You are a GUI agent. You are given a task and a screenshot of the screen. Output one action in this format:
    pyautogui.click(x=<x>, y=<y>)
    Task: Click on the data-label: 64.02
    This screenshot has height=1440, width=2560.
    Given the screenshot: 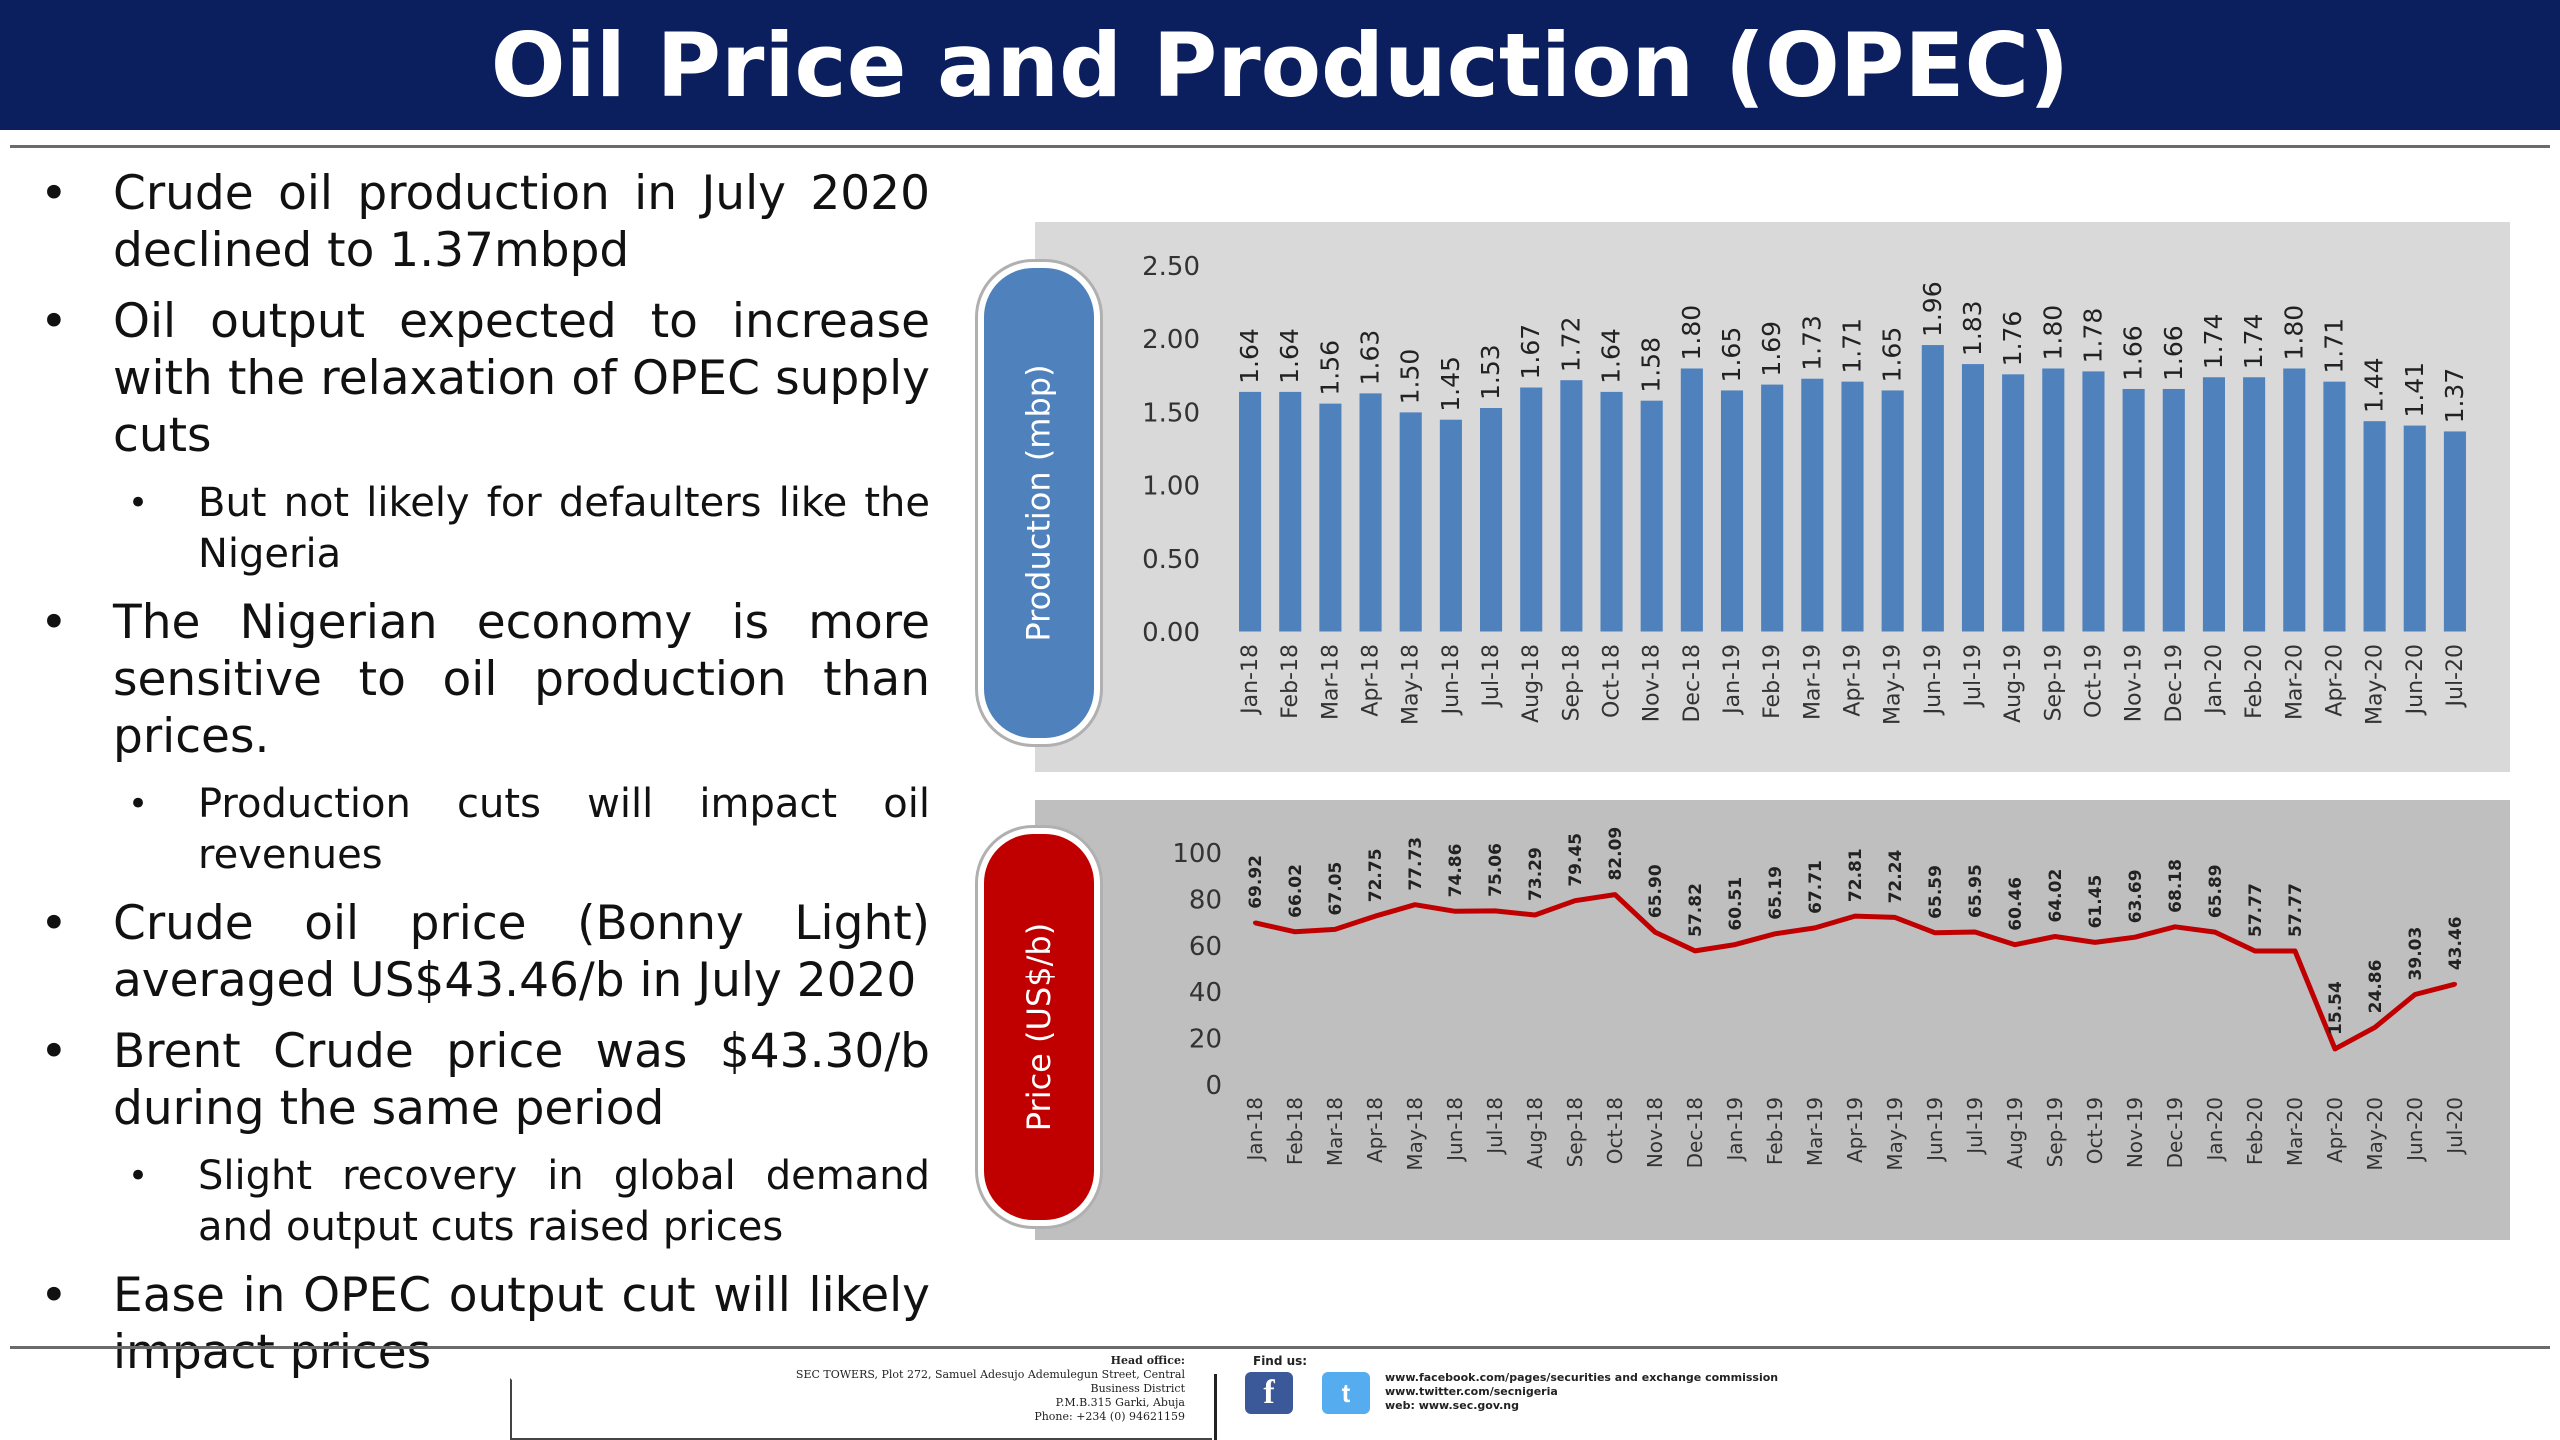 What is the action you would take?
    pyautogui.click(x=2056, y=896)
    